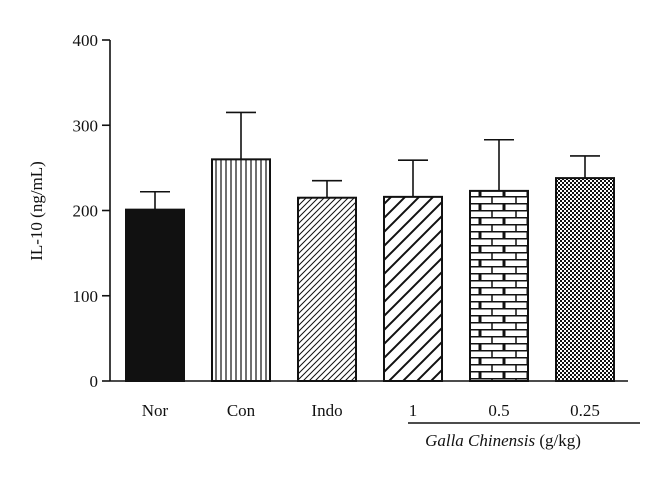 Image resolution: width=660 pixels, height=484 pixels. What do you see at coordinates (86, 211) in the screenshot?
I see `y-tick-label: 200` at bounding box center [86, 211].